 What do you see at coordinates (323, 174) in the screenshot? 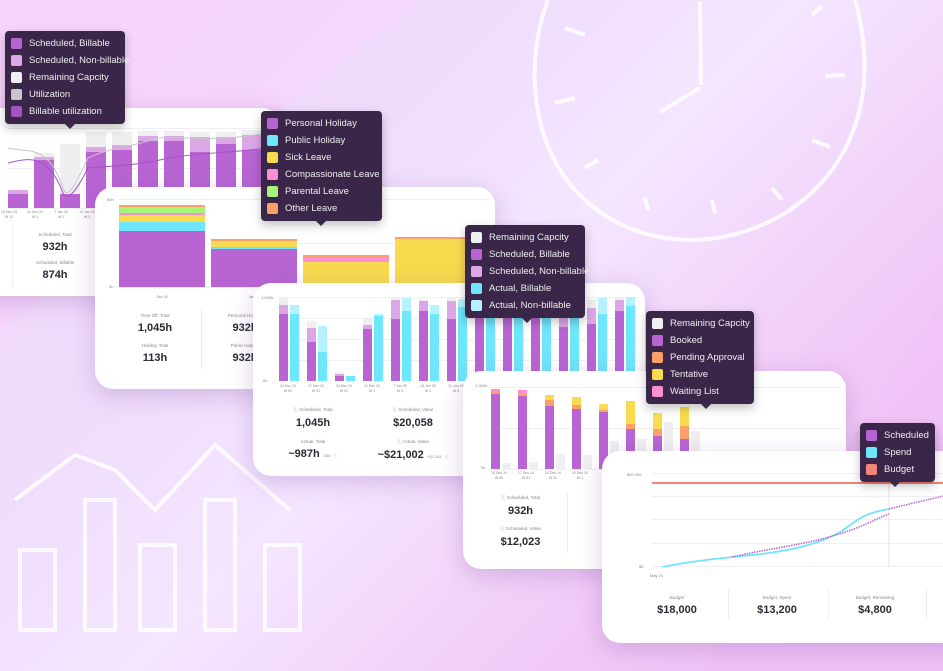
I see `legend-item: Compassionate Leave` at bounding box center [323, 174].